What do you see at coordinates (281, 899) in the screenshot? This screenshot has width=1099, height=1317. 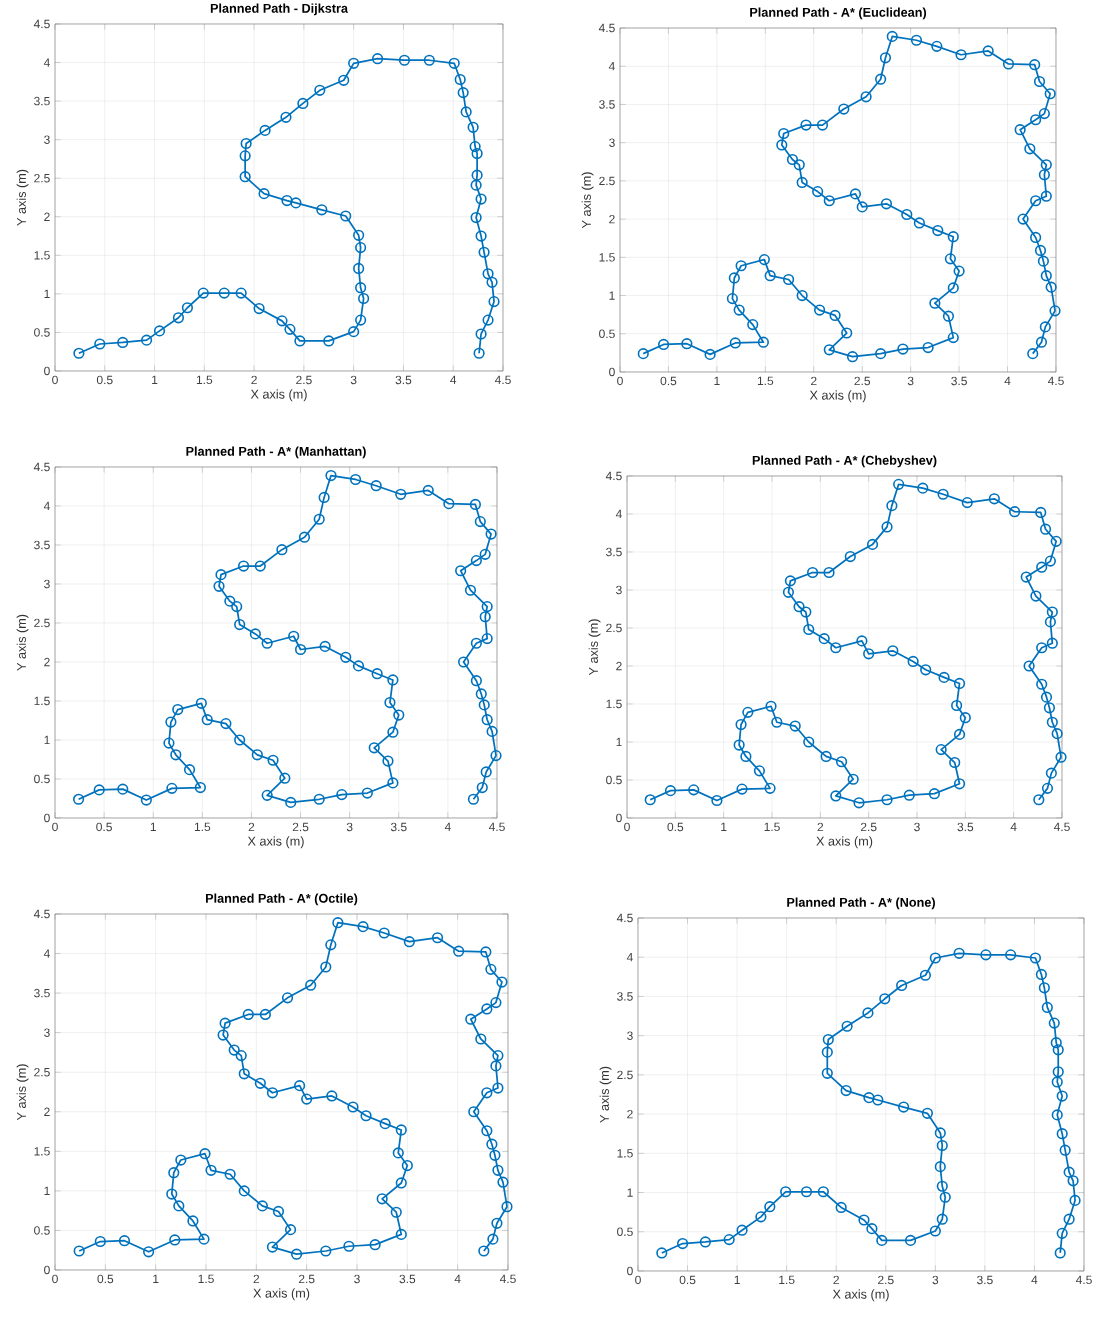 I see `chart-title: Planned Path - A* (Octile)` at bounding box center [281, 899].